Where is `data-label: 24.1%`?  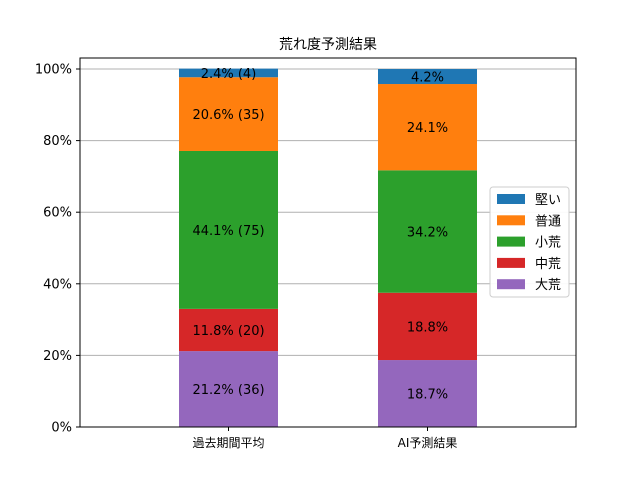
data-label: 24.1% is located at coordinates (427, 128).